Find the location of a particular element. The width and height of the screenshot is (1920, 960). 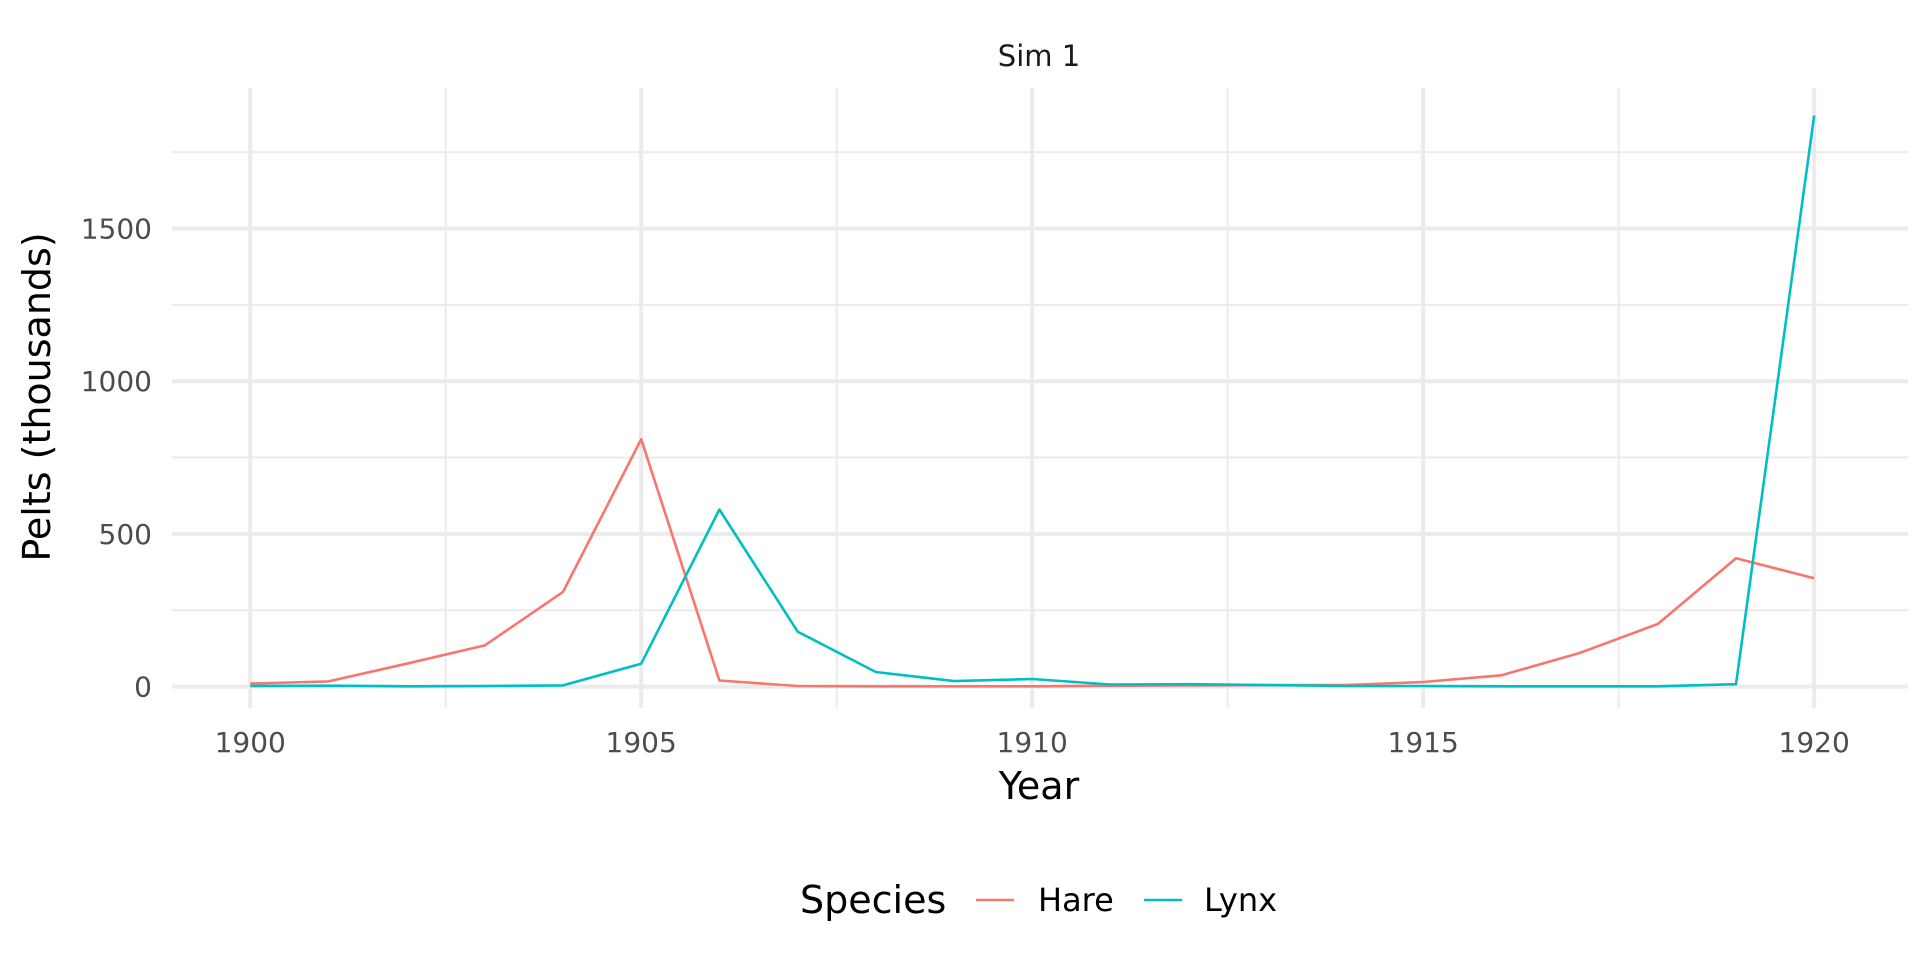

x-tick-label: 1905 is located at coordinates (641, 742).